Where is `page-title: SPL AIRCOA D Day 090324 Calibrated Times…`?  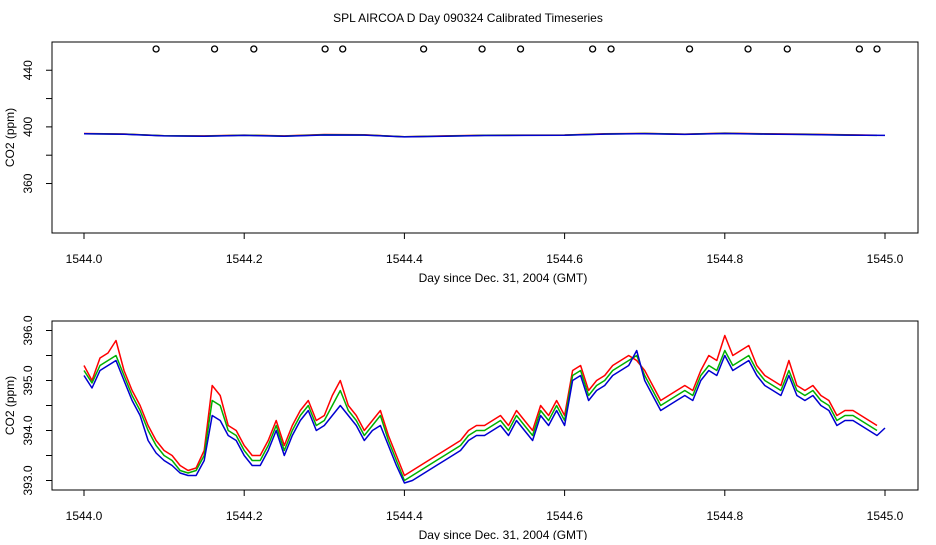
page-title: SPL AIRCOA D Day 090324 Calibrated Times… is located at coordinates (468, 18).